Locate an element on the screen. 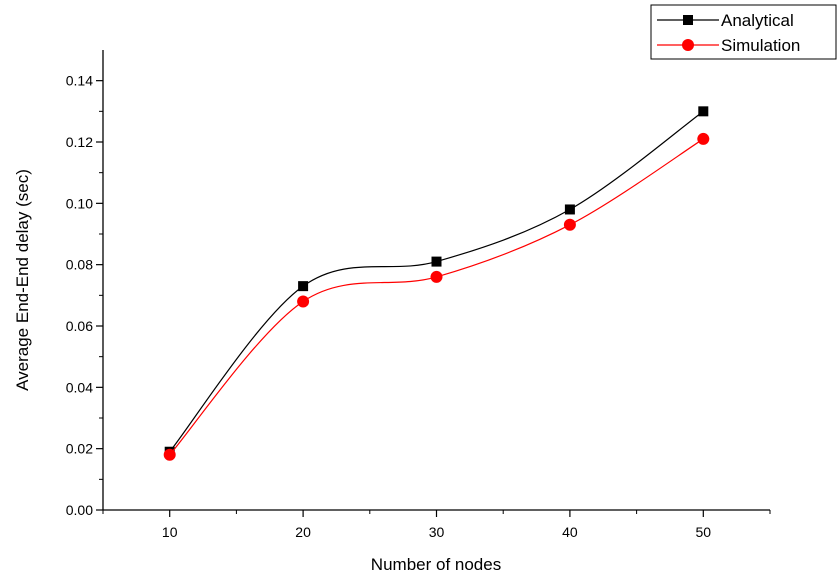 The width and height of the screenshot is (839, 579). y-tick-label: 0.00 is located at coordinates (79, 510).